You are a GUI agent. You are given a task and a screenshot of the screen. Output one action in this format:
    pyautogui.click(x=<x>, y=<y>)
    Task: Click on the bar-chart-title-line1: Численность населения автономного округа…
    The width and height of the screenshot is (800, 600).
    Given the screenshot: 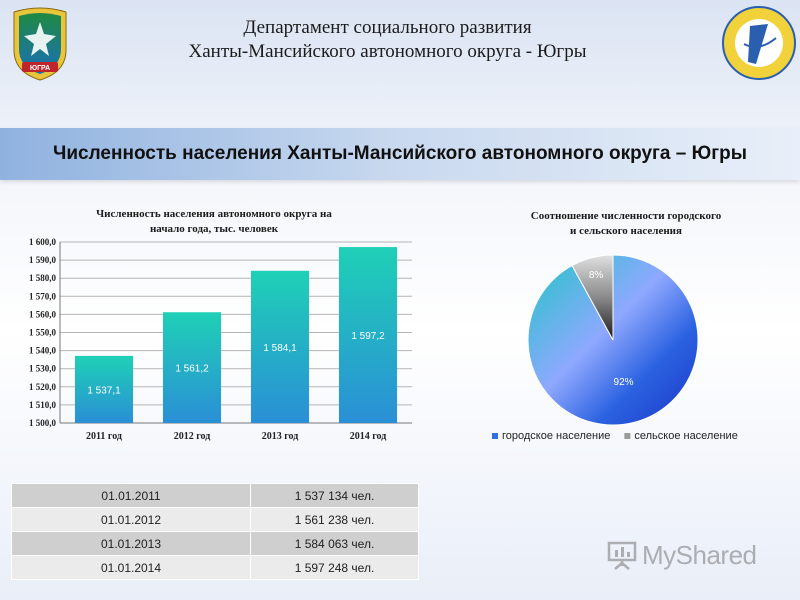 What is the action you would take?
    pyautogui.click(x=214, y=214)
    